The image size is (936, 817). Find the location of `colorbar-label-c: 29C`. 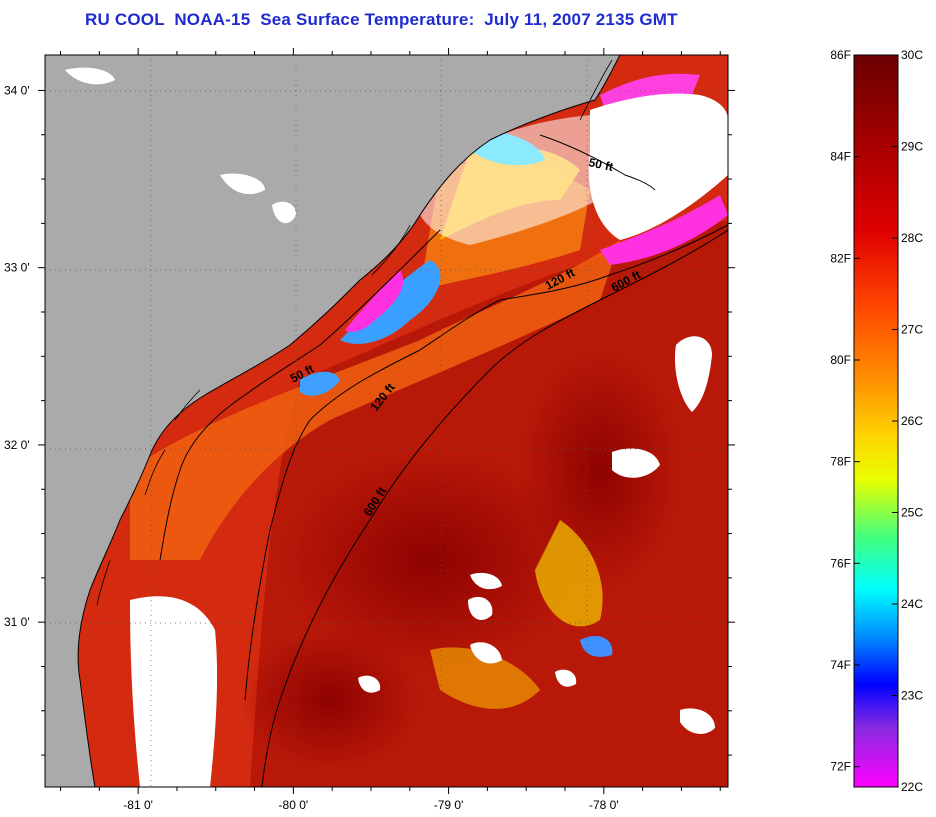

colorbar-label-c: 29C is located at coordinates (912, 147).